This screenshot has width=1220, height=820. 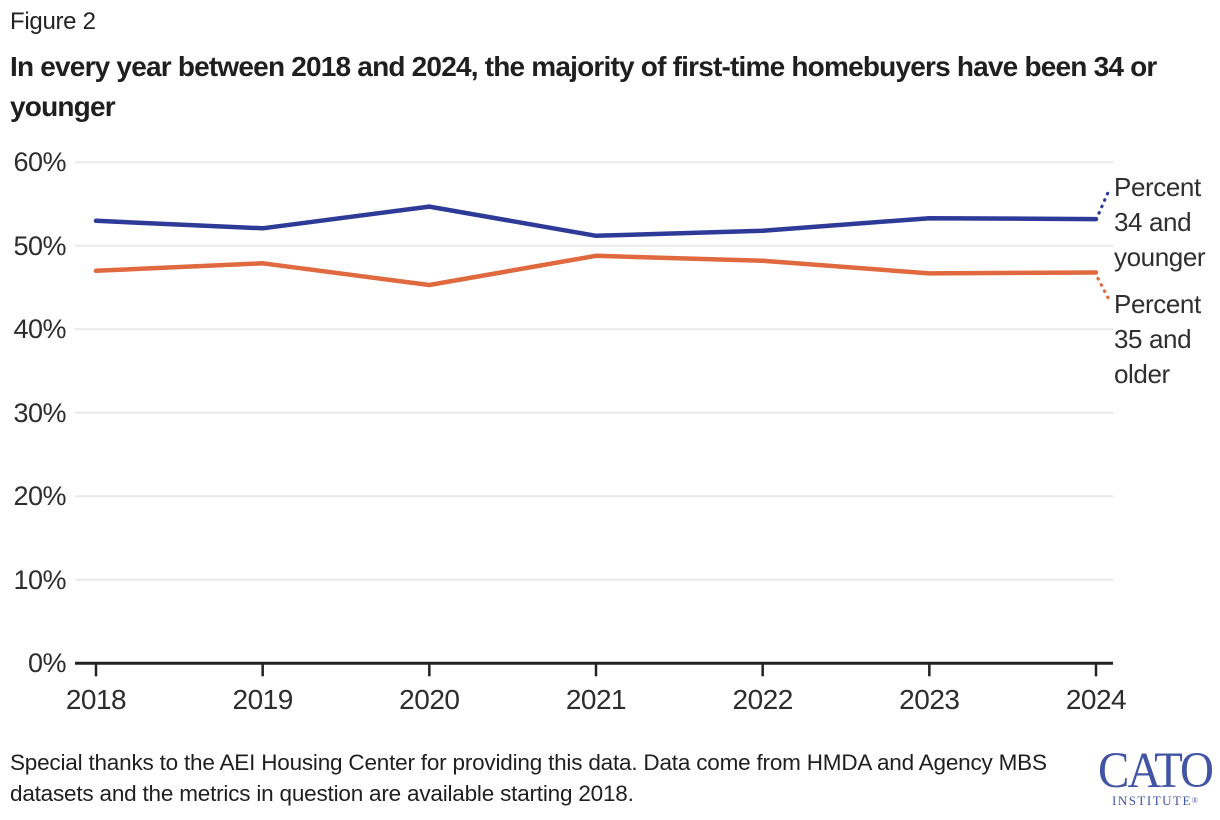 What do you see at coordinates (429, 699) in the screenshot?
I see `x-axis-label-2020: 2020` at bounding box center [429, 699].